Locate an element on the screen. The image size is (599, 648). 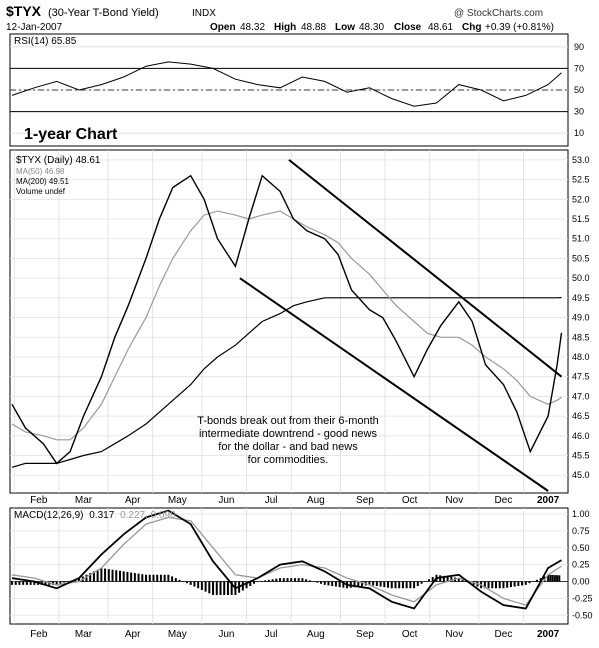
month-label-2007: 2007 is located at coordinates (548, 500).